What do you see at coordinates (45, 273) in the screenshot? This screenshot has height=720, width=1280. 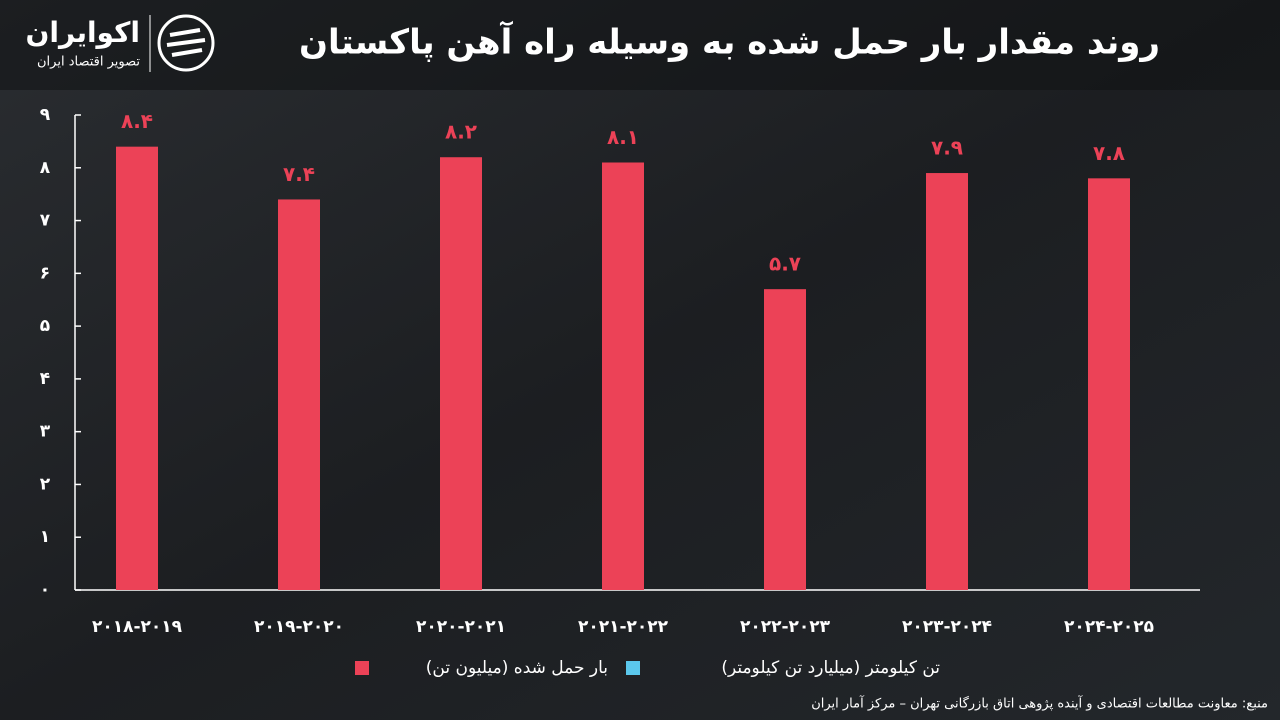 I see `y-tick-label: ۶` at bounding box center [45, 273].